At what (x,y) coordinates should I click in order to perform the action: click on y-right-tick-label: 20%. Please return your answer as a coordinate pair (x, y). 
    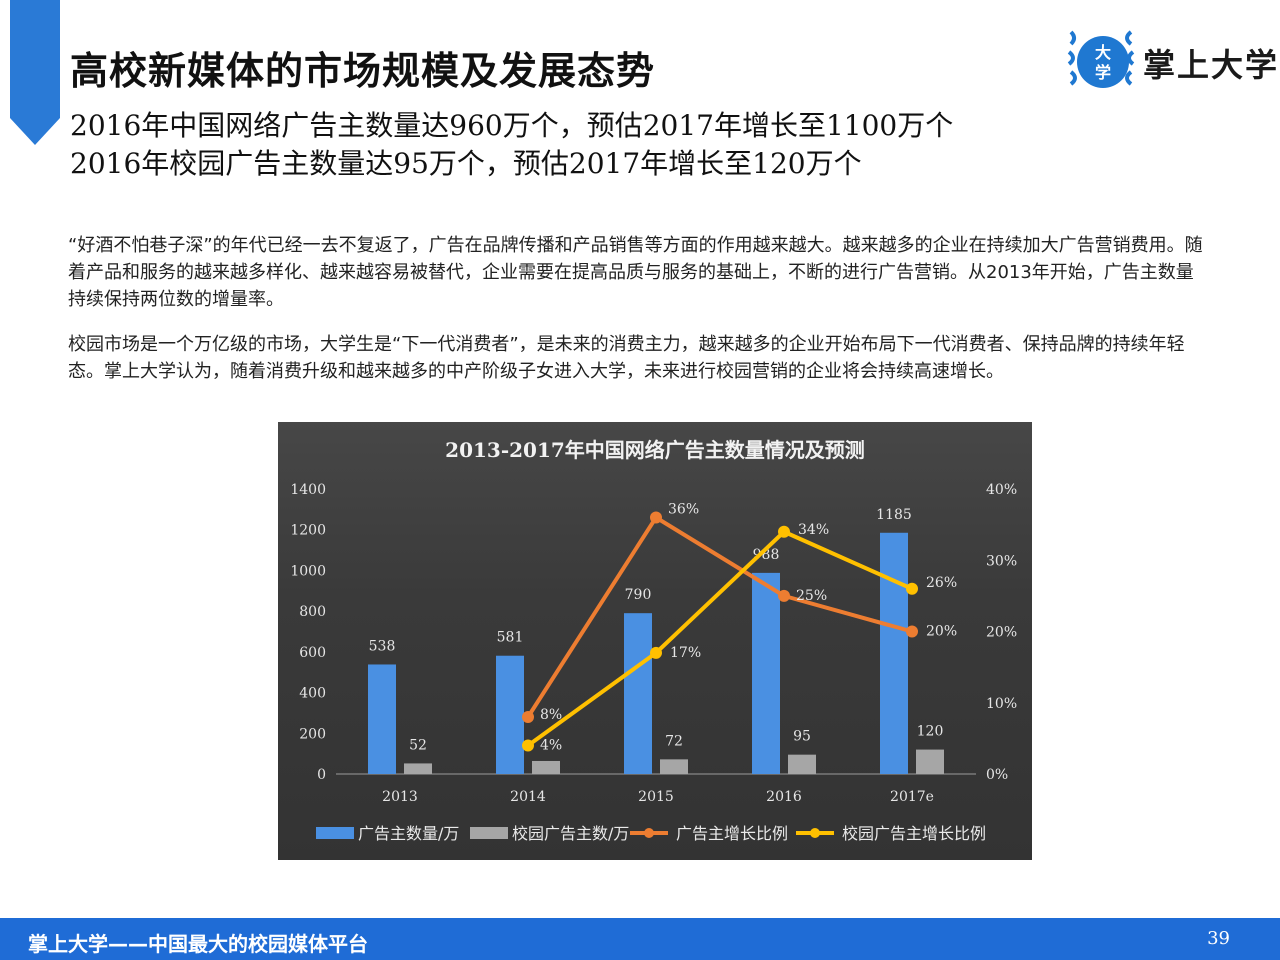
    Looking at the image, I should click on (1001, 633).